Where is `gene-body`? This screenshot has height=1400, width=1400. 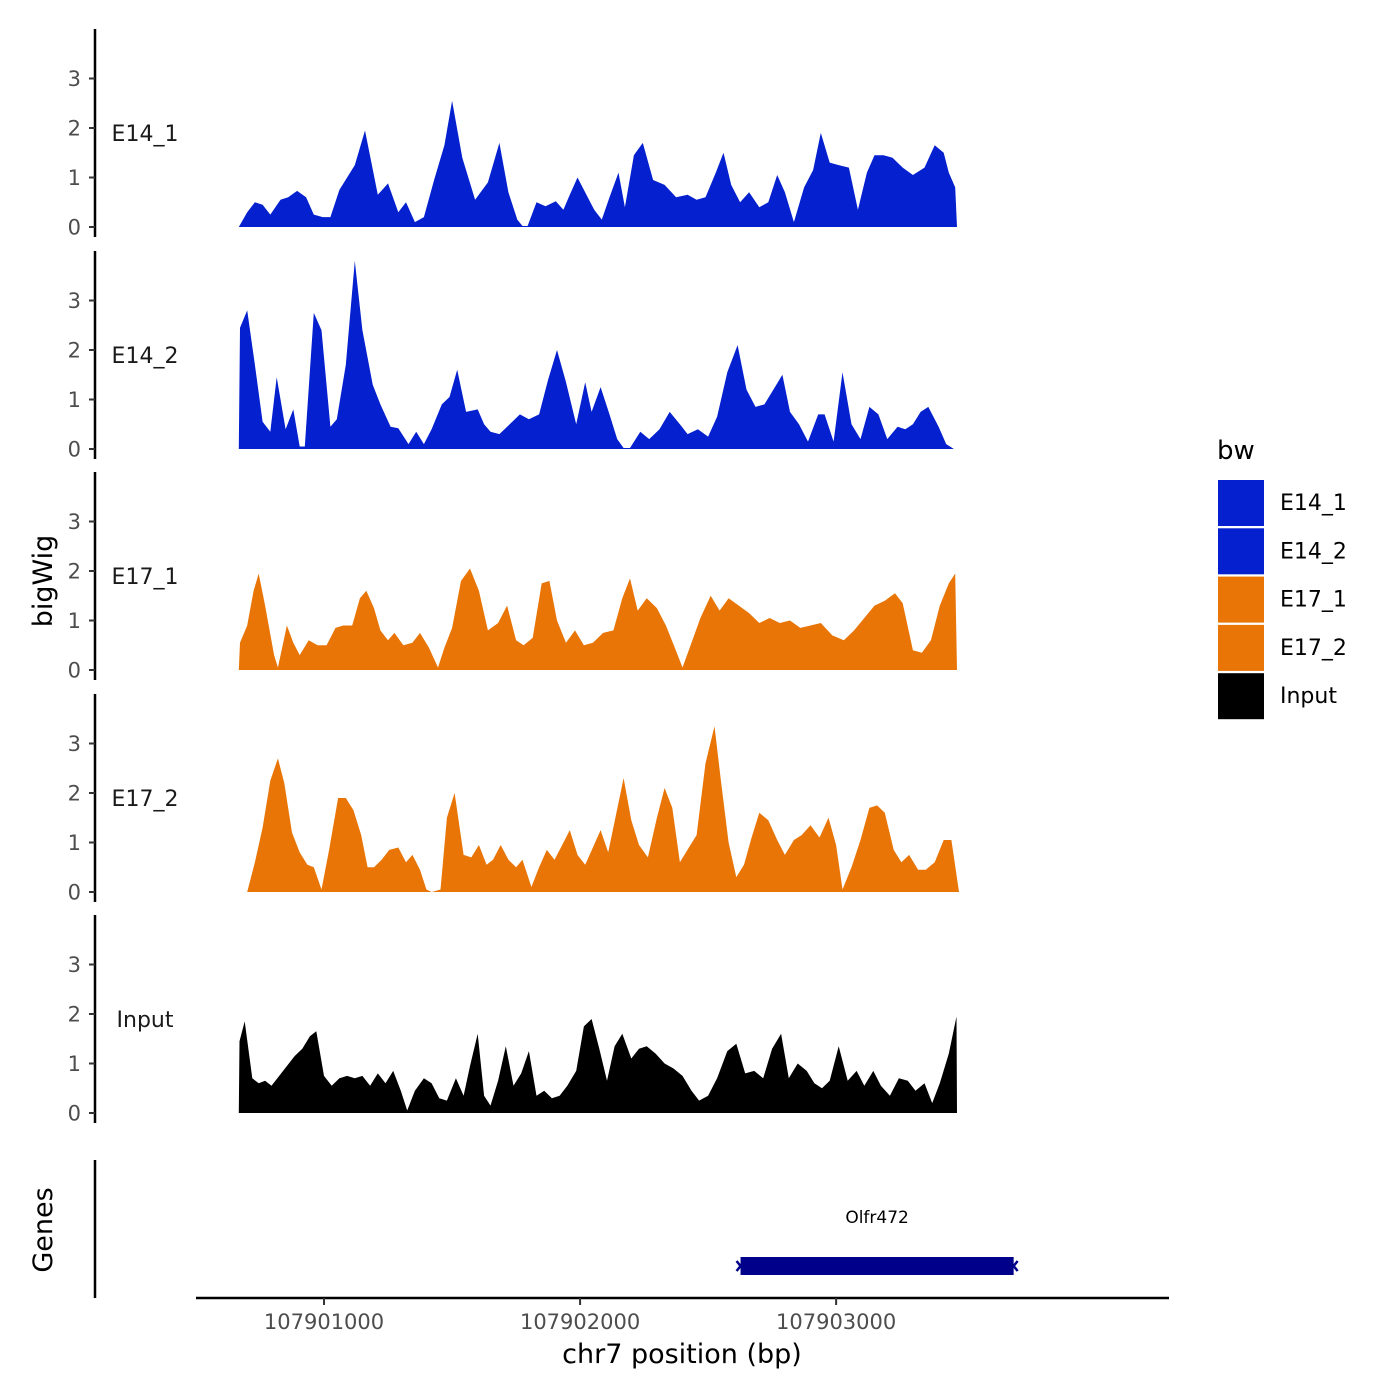
gene-body is located at coordinates (877, 1266).